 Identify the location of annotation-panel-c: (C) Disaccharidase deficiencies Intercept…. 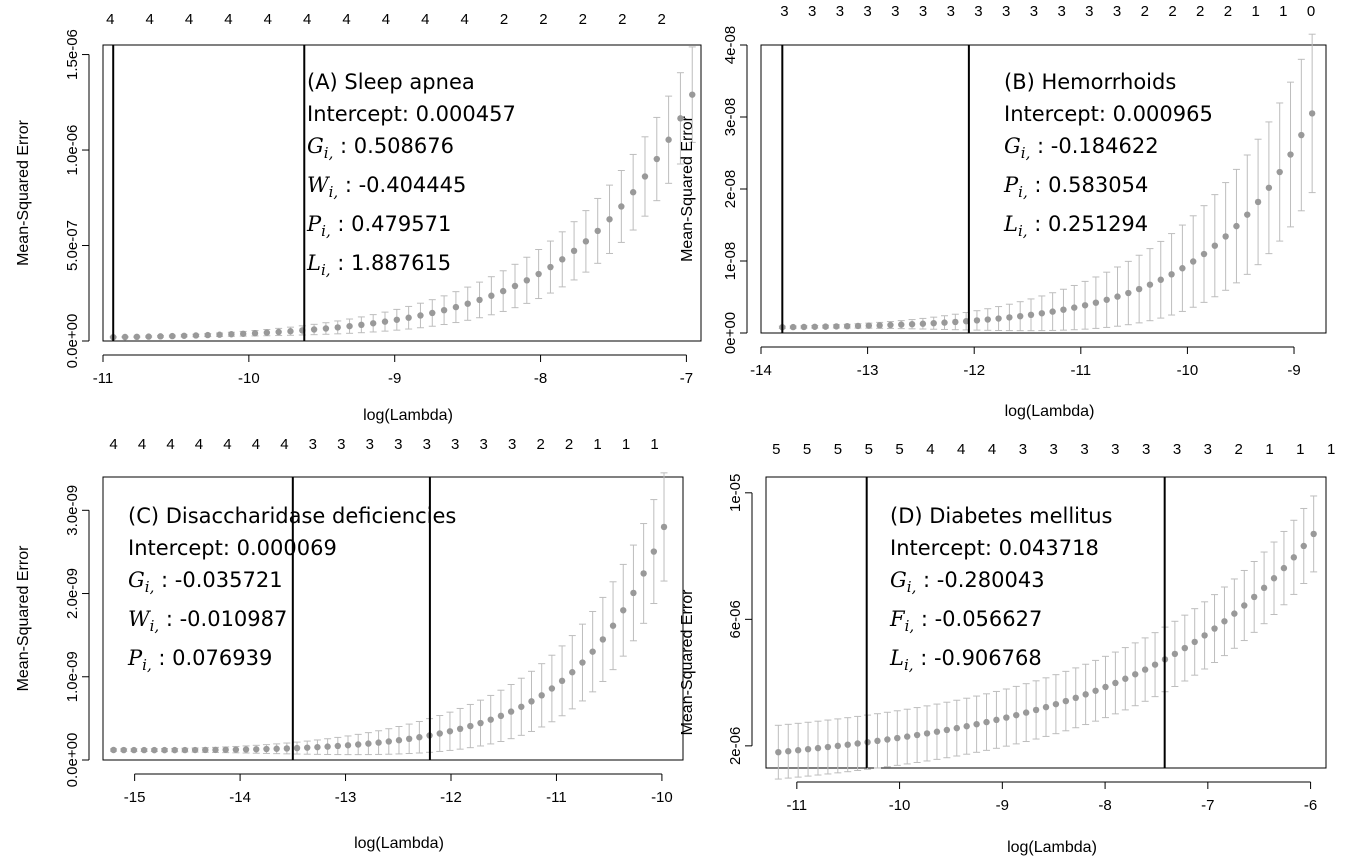
(292, 590).